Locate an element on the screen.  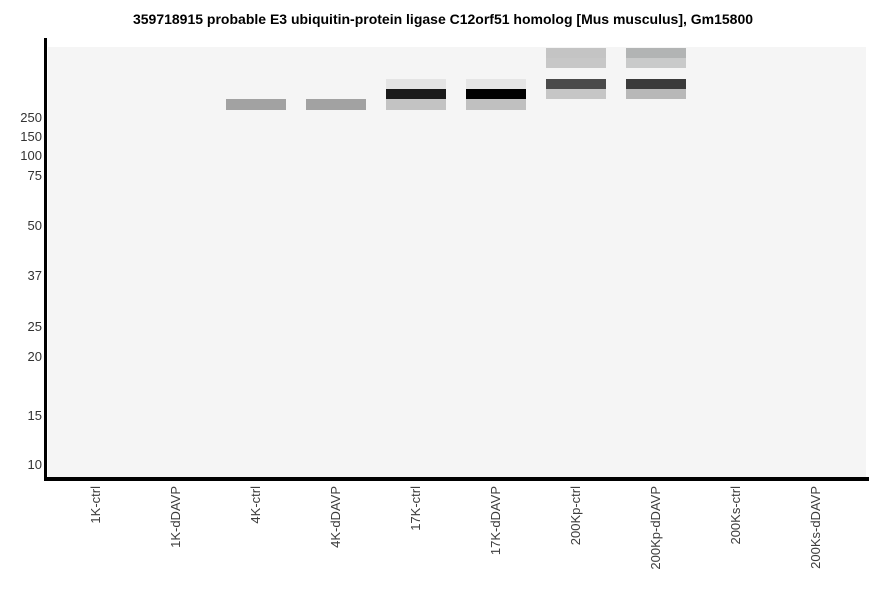
x-axis-label-4K-dDAVP: 4K-dDAVP is located at coordinates (335, 517).